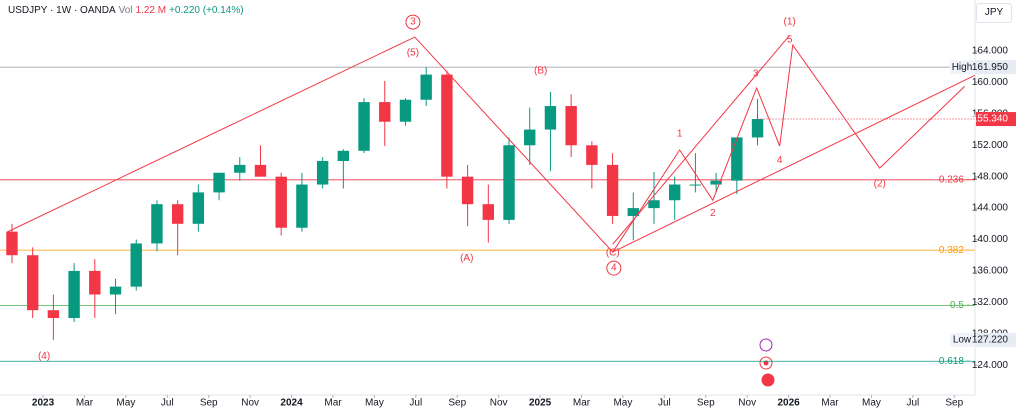 This screenshot has height=412, width=1024. What do you see at coordinates (994, 13) in the screenshot?
I see `currency-button: JPY` at bounding box center [994, 13].